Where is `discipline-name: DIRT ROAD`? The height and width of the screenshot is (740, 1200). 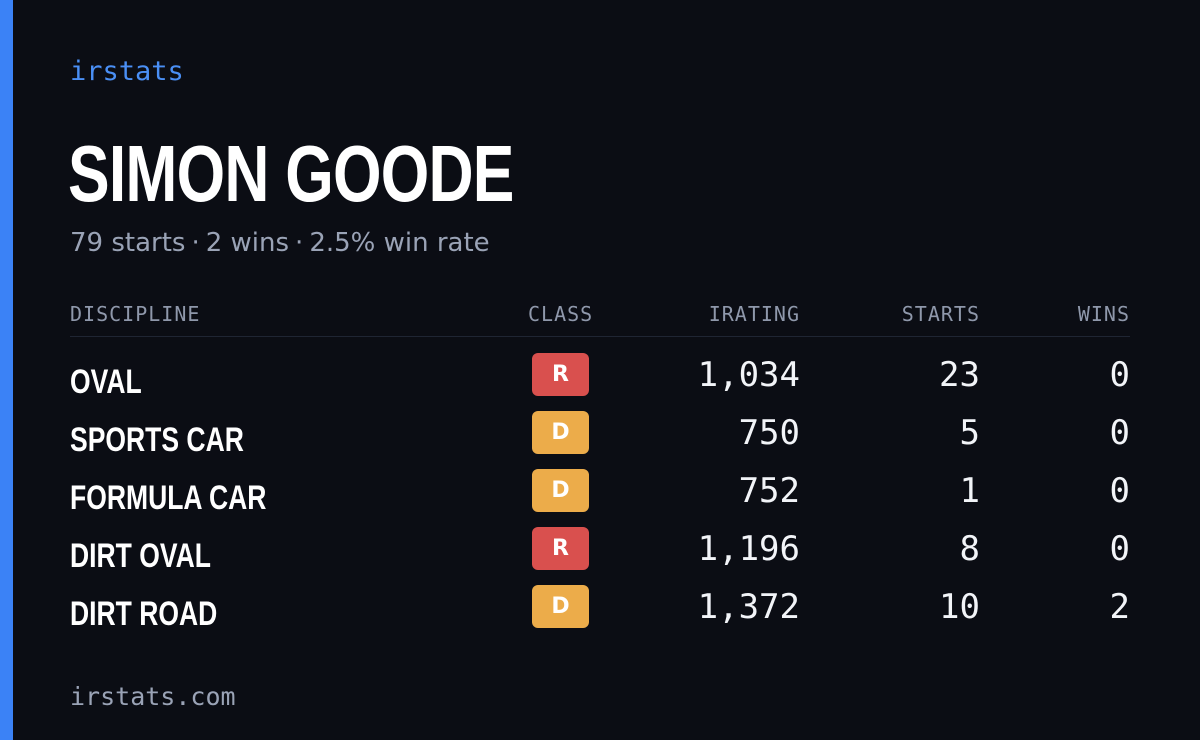 discipline-name: DIRT ROAD is located at coordinates (144, 614).